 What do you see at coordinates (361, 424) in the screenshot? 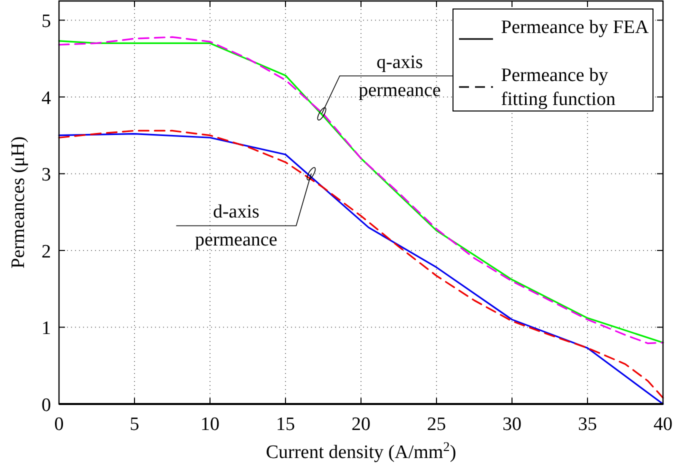
I see `x-tick-label: 20` at bounding box center [361, 424].